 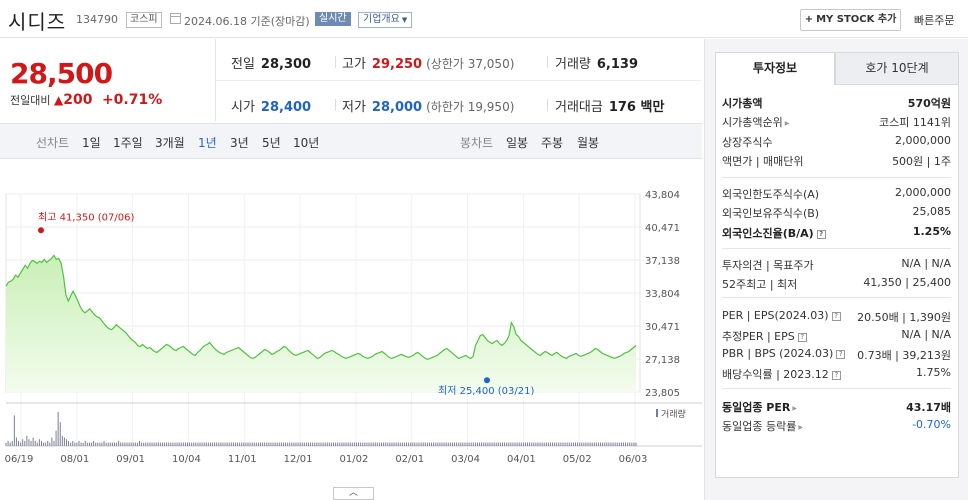 What do you see at coordinates (521, 459) in the screenshot?
I see `x-tick-label: 04/01` at bounding box center [521, 459].